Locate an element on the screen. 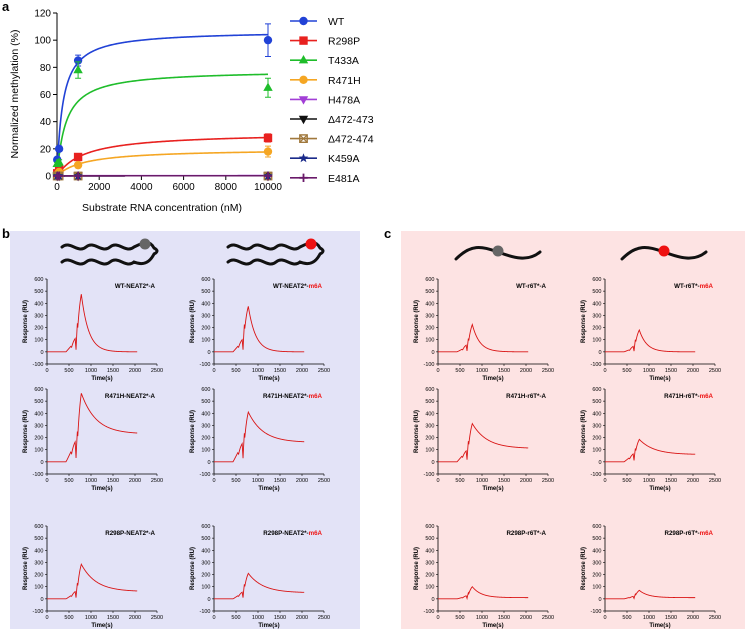 This screenshot has height=633, width=750. y-tick-label: 120 is located at coordinates (42, 14).